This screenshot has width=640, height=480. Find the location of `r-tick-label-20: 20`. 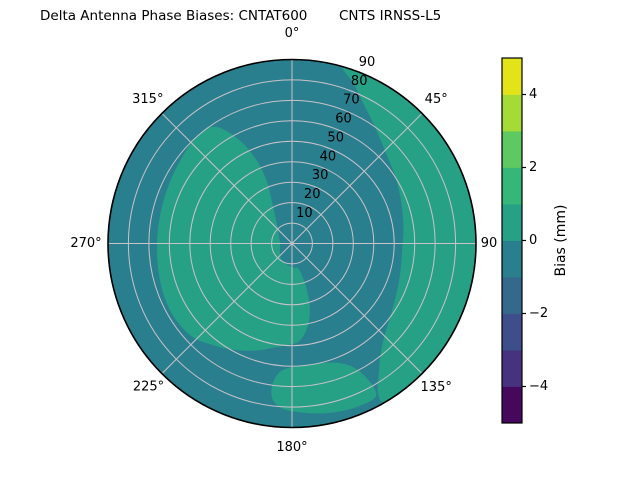

r-tick-label-20: 20 is located at coordinates (312, 194).